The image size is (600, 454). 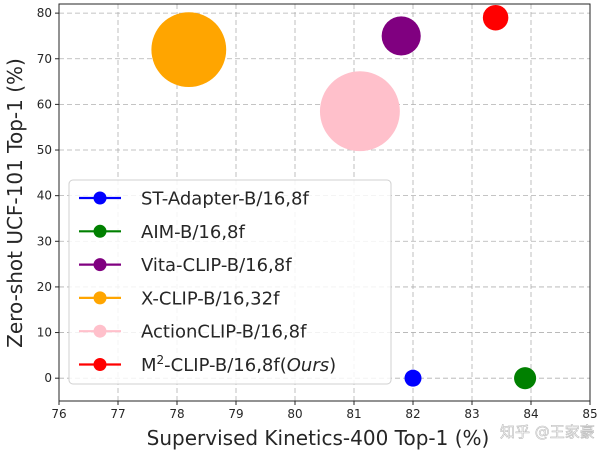 What do you see at coordinates (48, 378) in the screenshot?
I see `y-tick-label: 0` at bounding box center [48, 378].